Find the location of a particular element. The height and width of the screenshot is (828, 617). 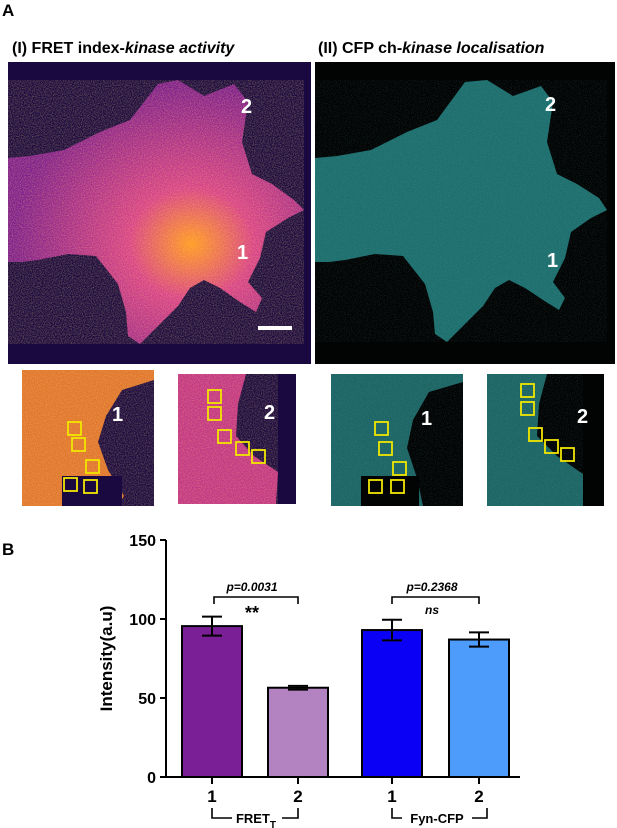

y-tick-label: 100 is located at coordinates (142, 620).